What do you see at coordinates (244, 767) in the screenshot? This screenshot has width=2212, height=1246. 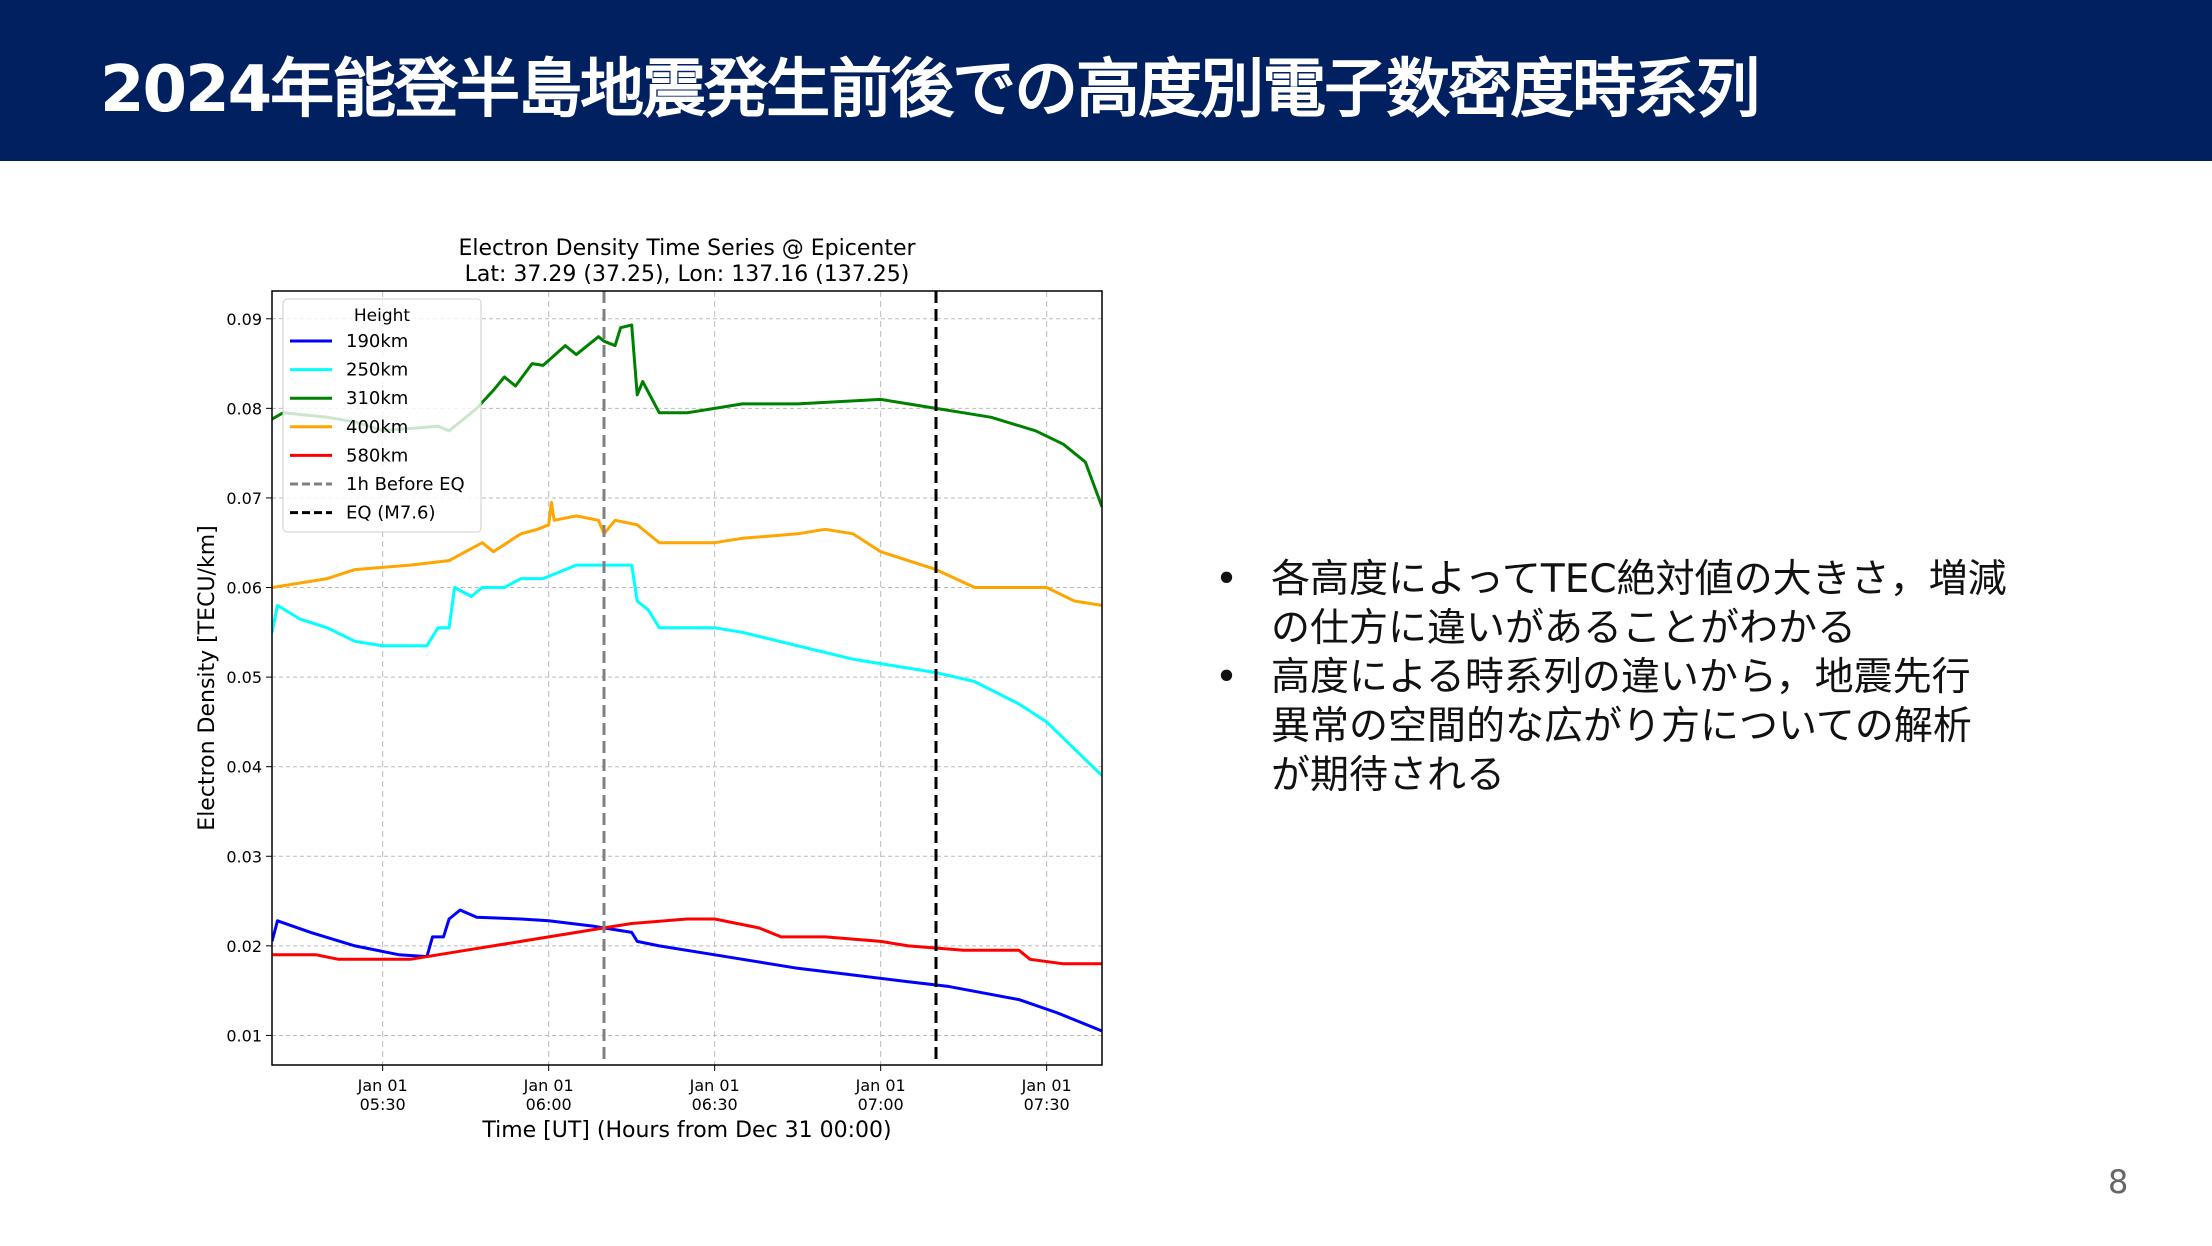 I see `y-tick-label: 0.04` at bounding box center [244, 767].